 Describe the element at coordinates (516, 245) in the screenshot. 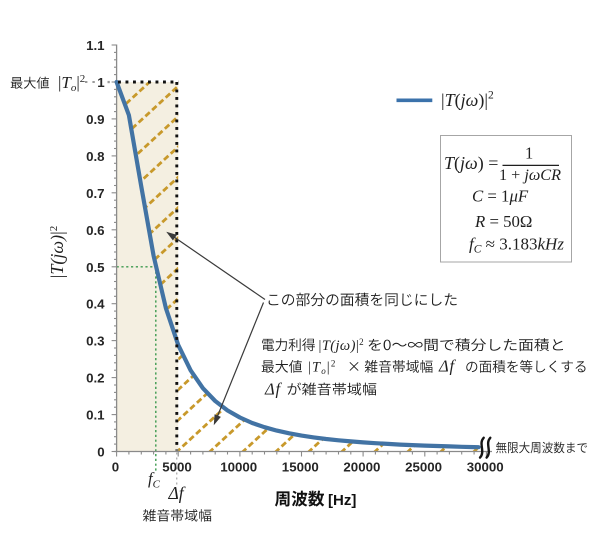

I see `svg-text: fC ≈ 3.183kHz` at that location.